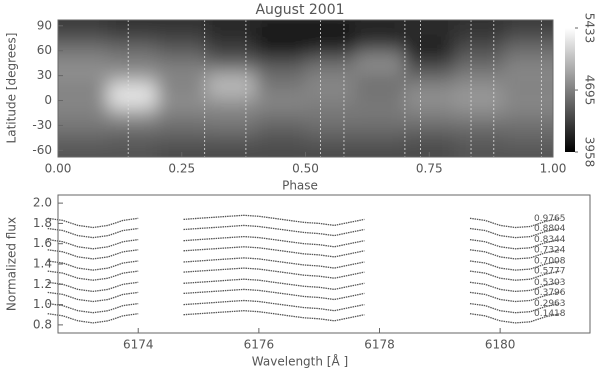 The height and width of the screenshot is (372, 600). Describe the element at coordinates (550, 314) in the screenshot. I see `phase-label: 0.1418` at that location.